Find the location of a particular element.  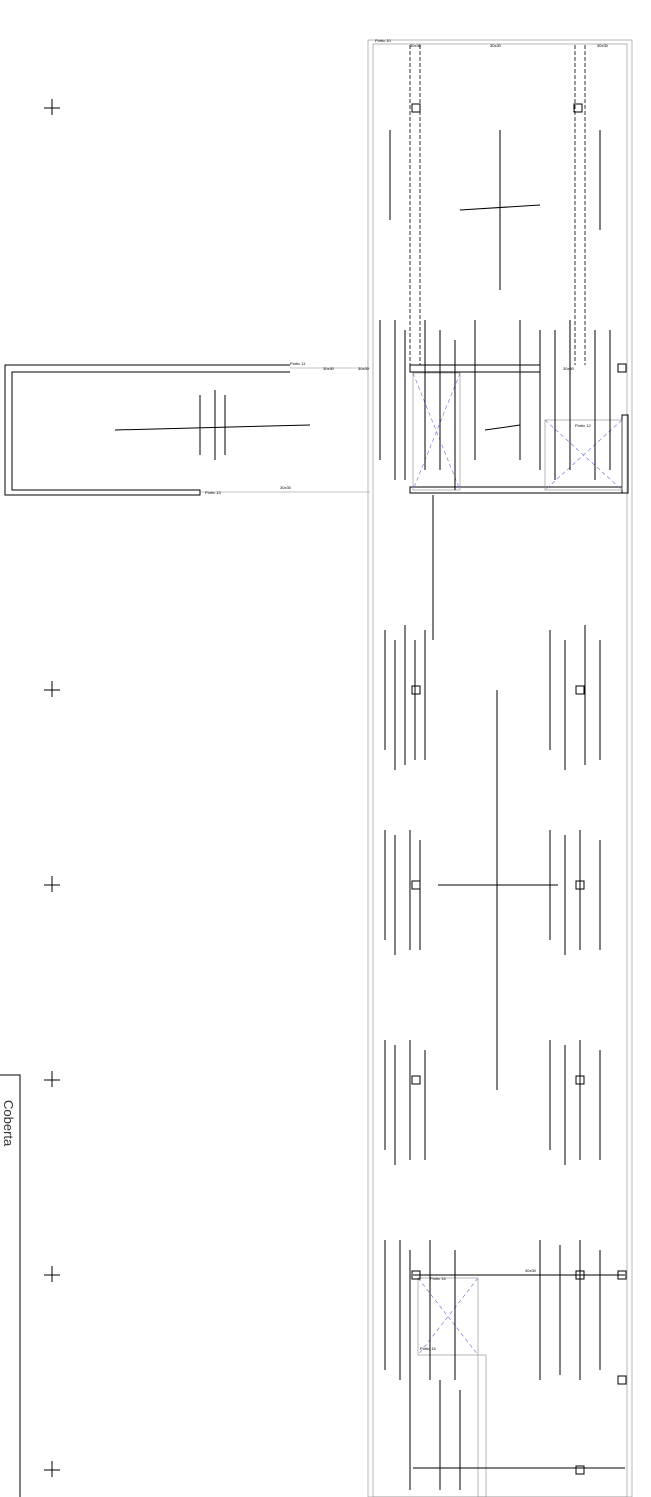

frame-label: Pòrtic 15 is located at coordinates (428, 1348).